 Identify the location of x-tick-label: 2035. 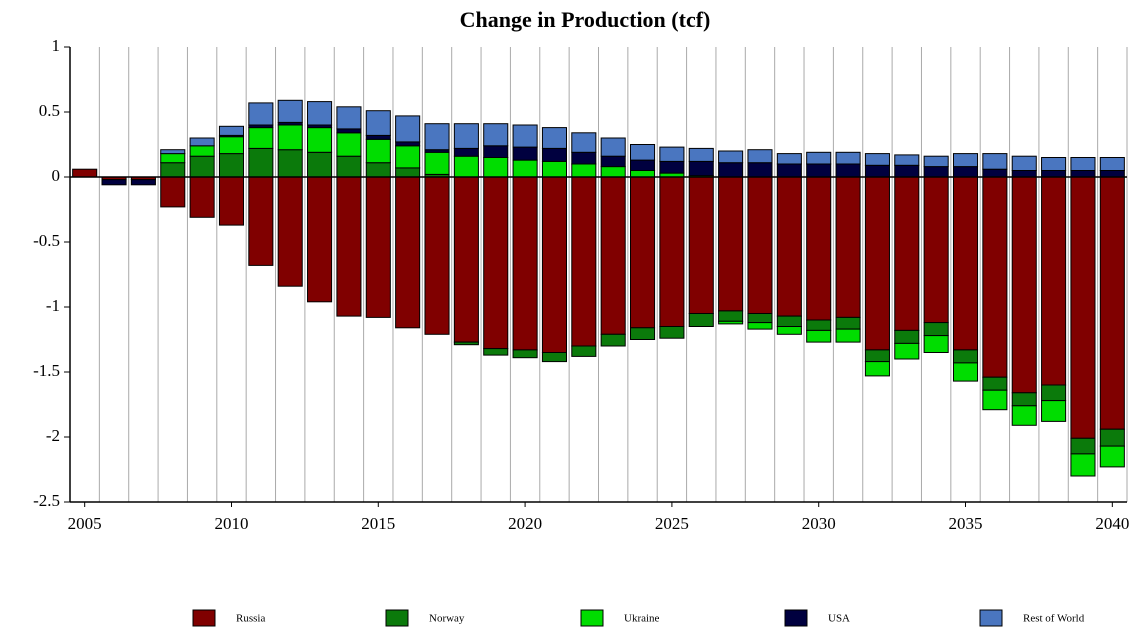
(966, 523).